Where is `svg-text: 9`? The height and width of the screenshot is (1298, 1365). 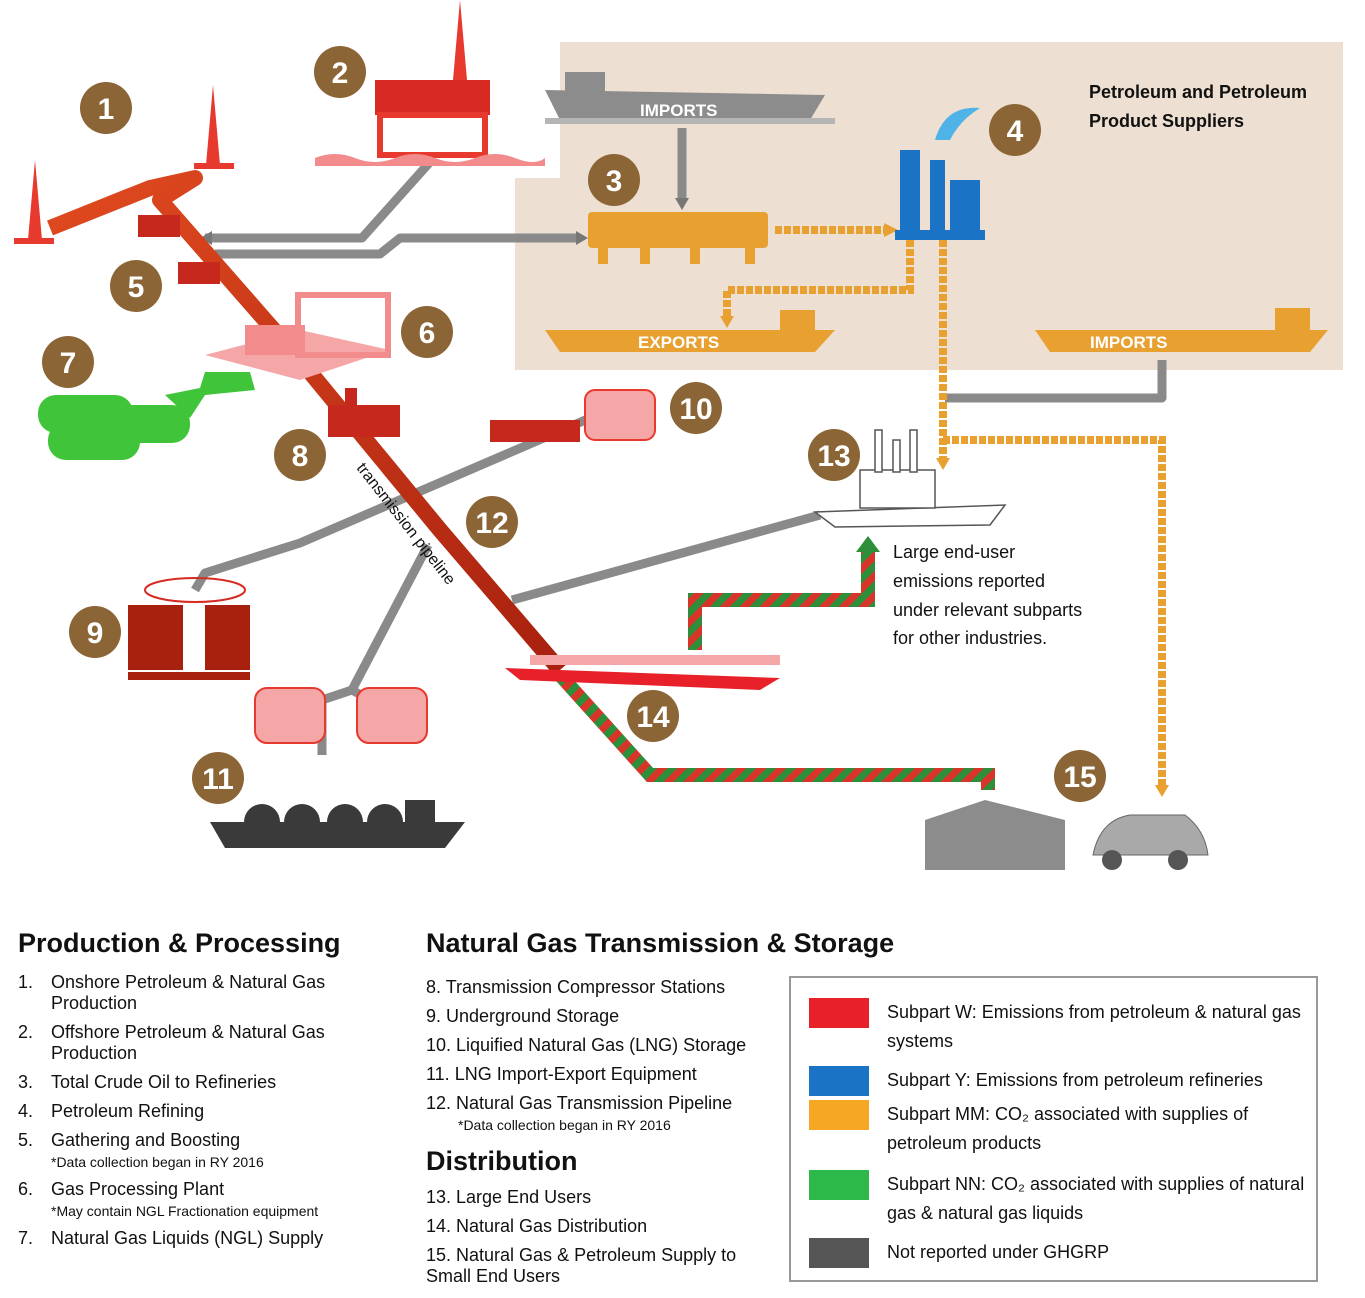 svg-text: 9 is located at coordinates (95, 633).